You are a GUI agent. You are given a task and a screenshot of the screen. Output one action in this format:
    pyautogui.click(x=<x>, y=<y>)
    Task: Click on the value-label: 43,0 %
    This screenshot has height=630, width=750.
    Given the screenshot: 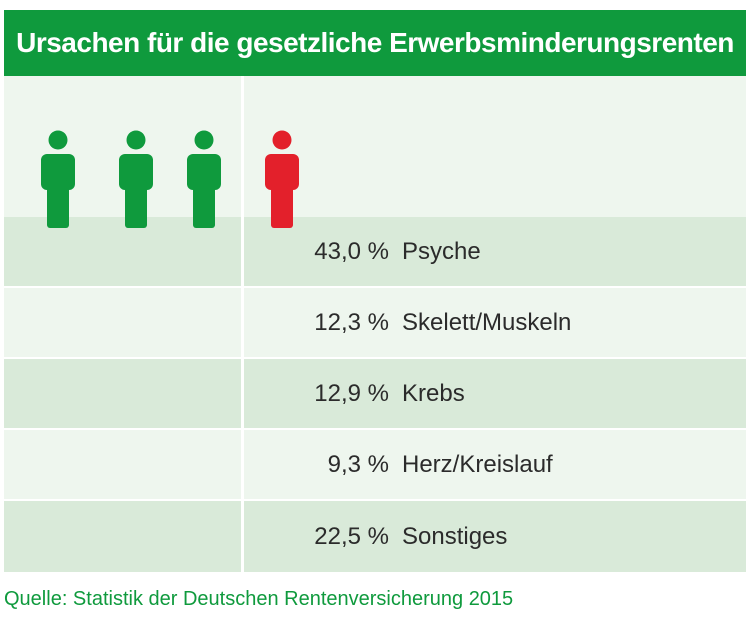 What is the action you would take?
    pyautogui.click(x=351, y=251)
    